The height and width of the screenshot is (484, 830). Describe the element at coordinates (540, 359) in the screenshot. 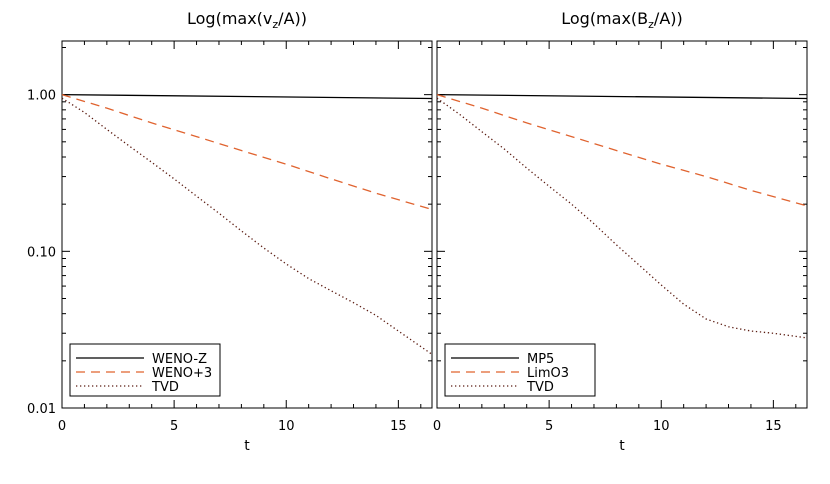

I see `legend-label: MP5` at that location.